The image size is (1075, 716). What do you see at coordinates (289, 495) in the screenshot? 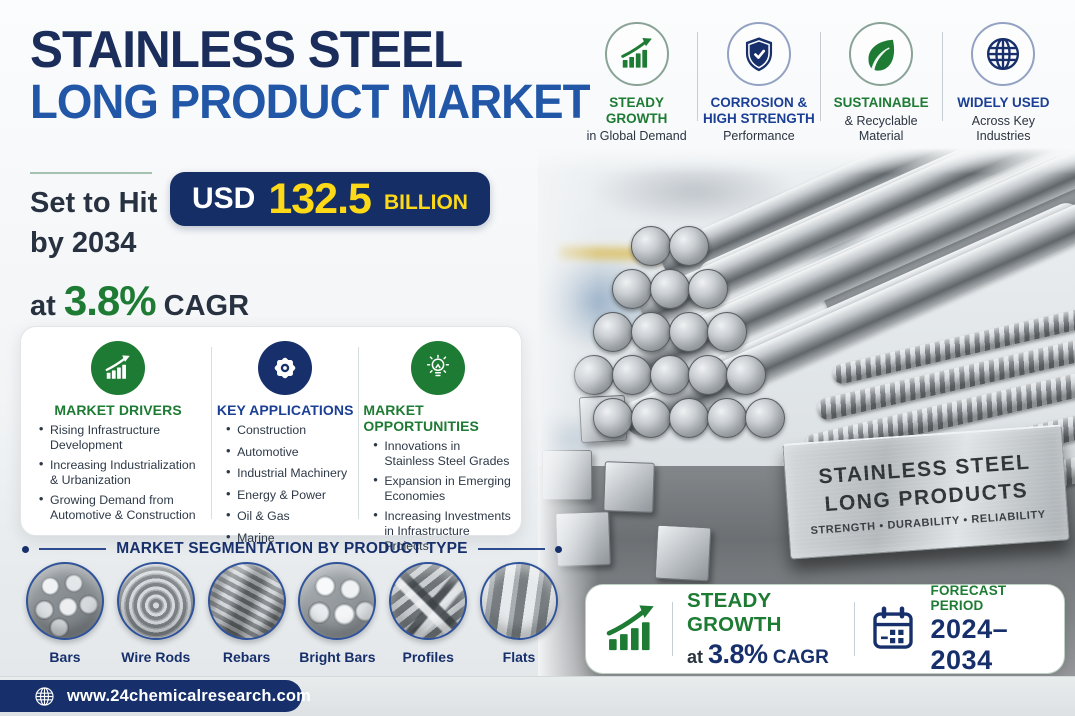
I see `bullet-item: Energy & Power` at bounding box center [289, 495].